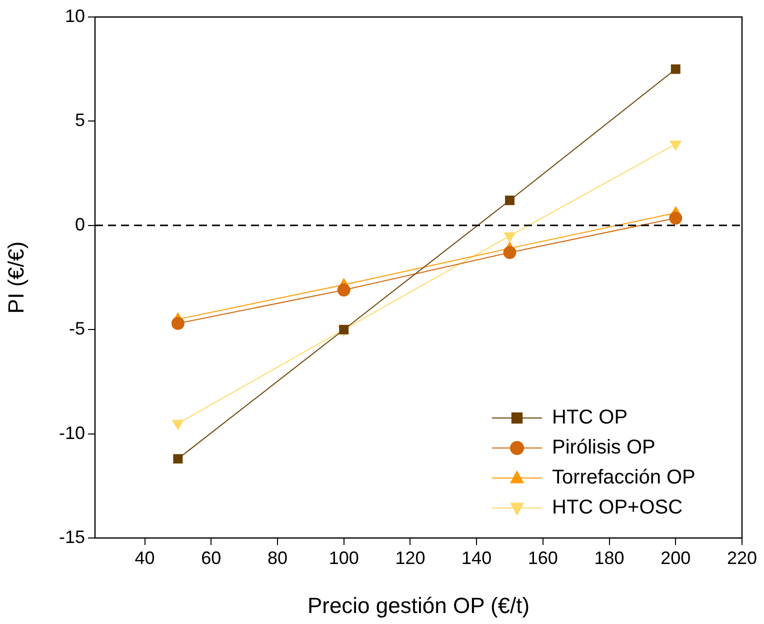  Describe the element at coordinates (590, 417) in the screenshot. I see `legend-label: HTC OP` at that location.